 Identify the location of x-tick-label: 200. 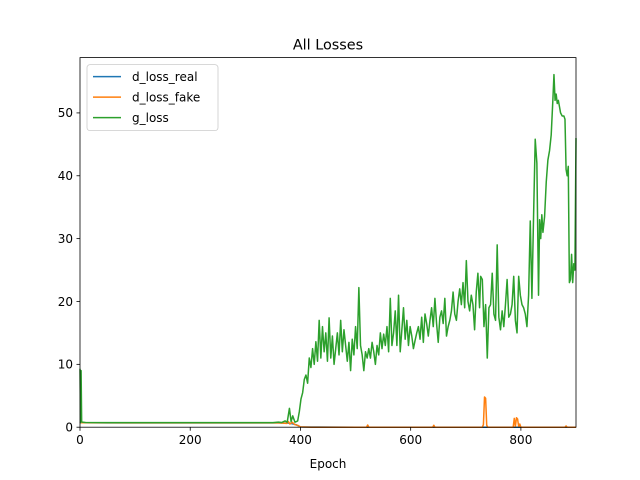
(190, 440).